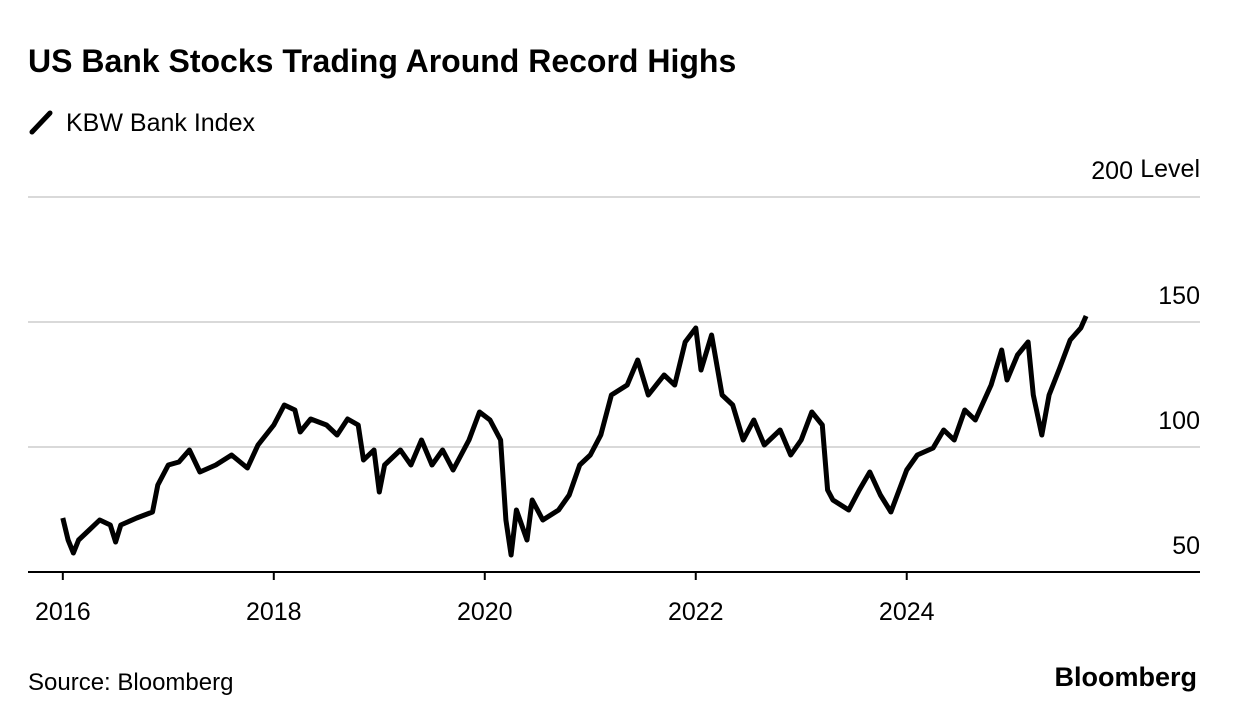 The width and height of the screenshot is (1236, 727). I want to click on y-tick-label: 50, so click(1186, 546).